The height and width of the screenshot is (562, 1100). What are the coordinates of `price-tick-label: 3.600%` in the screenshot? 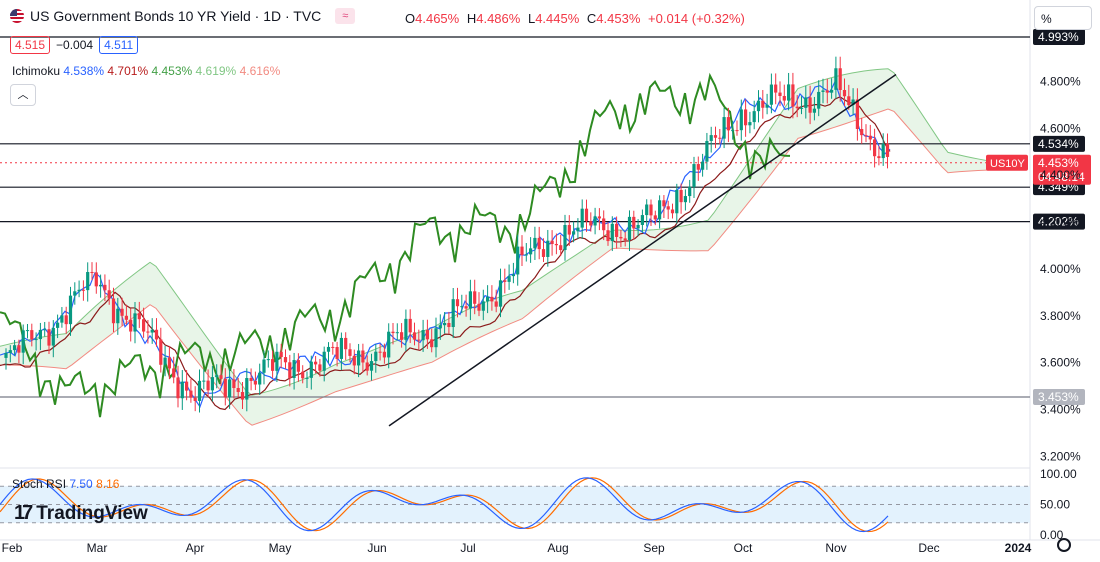 It's located at (1060, 363).